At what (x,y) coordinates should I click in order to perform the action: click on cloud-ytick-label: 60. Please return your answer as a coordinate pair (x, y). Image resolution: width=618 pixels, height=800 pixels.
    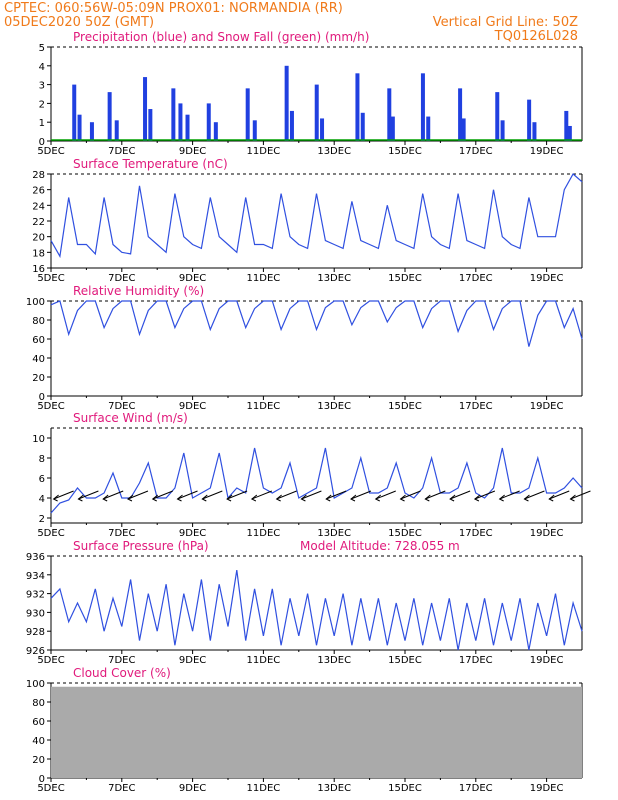
    Looking at the image, I should click on (38, 722).